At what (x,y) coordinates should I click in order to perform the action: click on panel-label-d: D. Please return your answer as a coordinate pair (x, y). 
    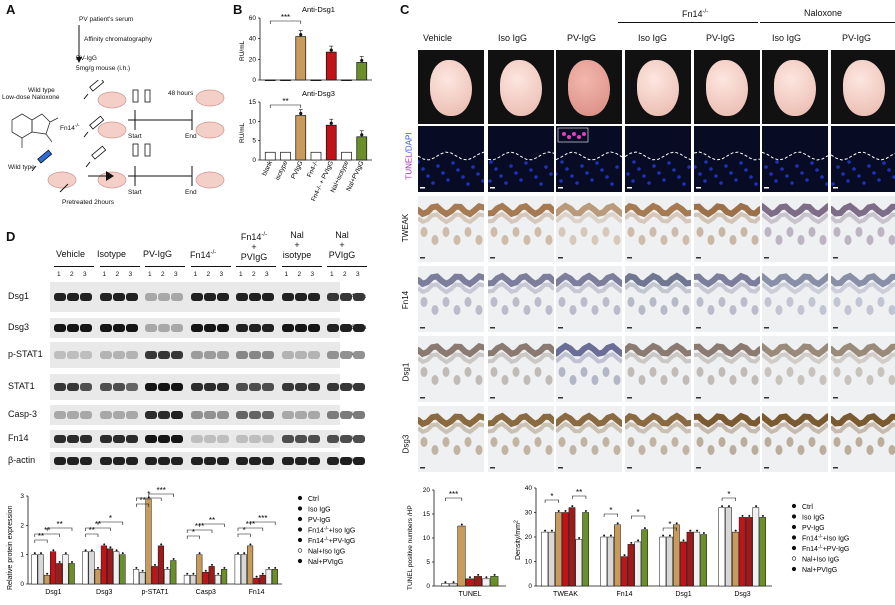
    Looking at the image, I should click on (11, 236).